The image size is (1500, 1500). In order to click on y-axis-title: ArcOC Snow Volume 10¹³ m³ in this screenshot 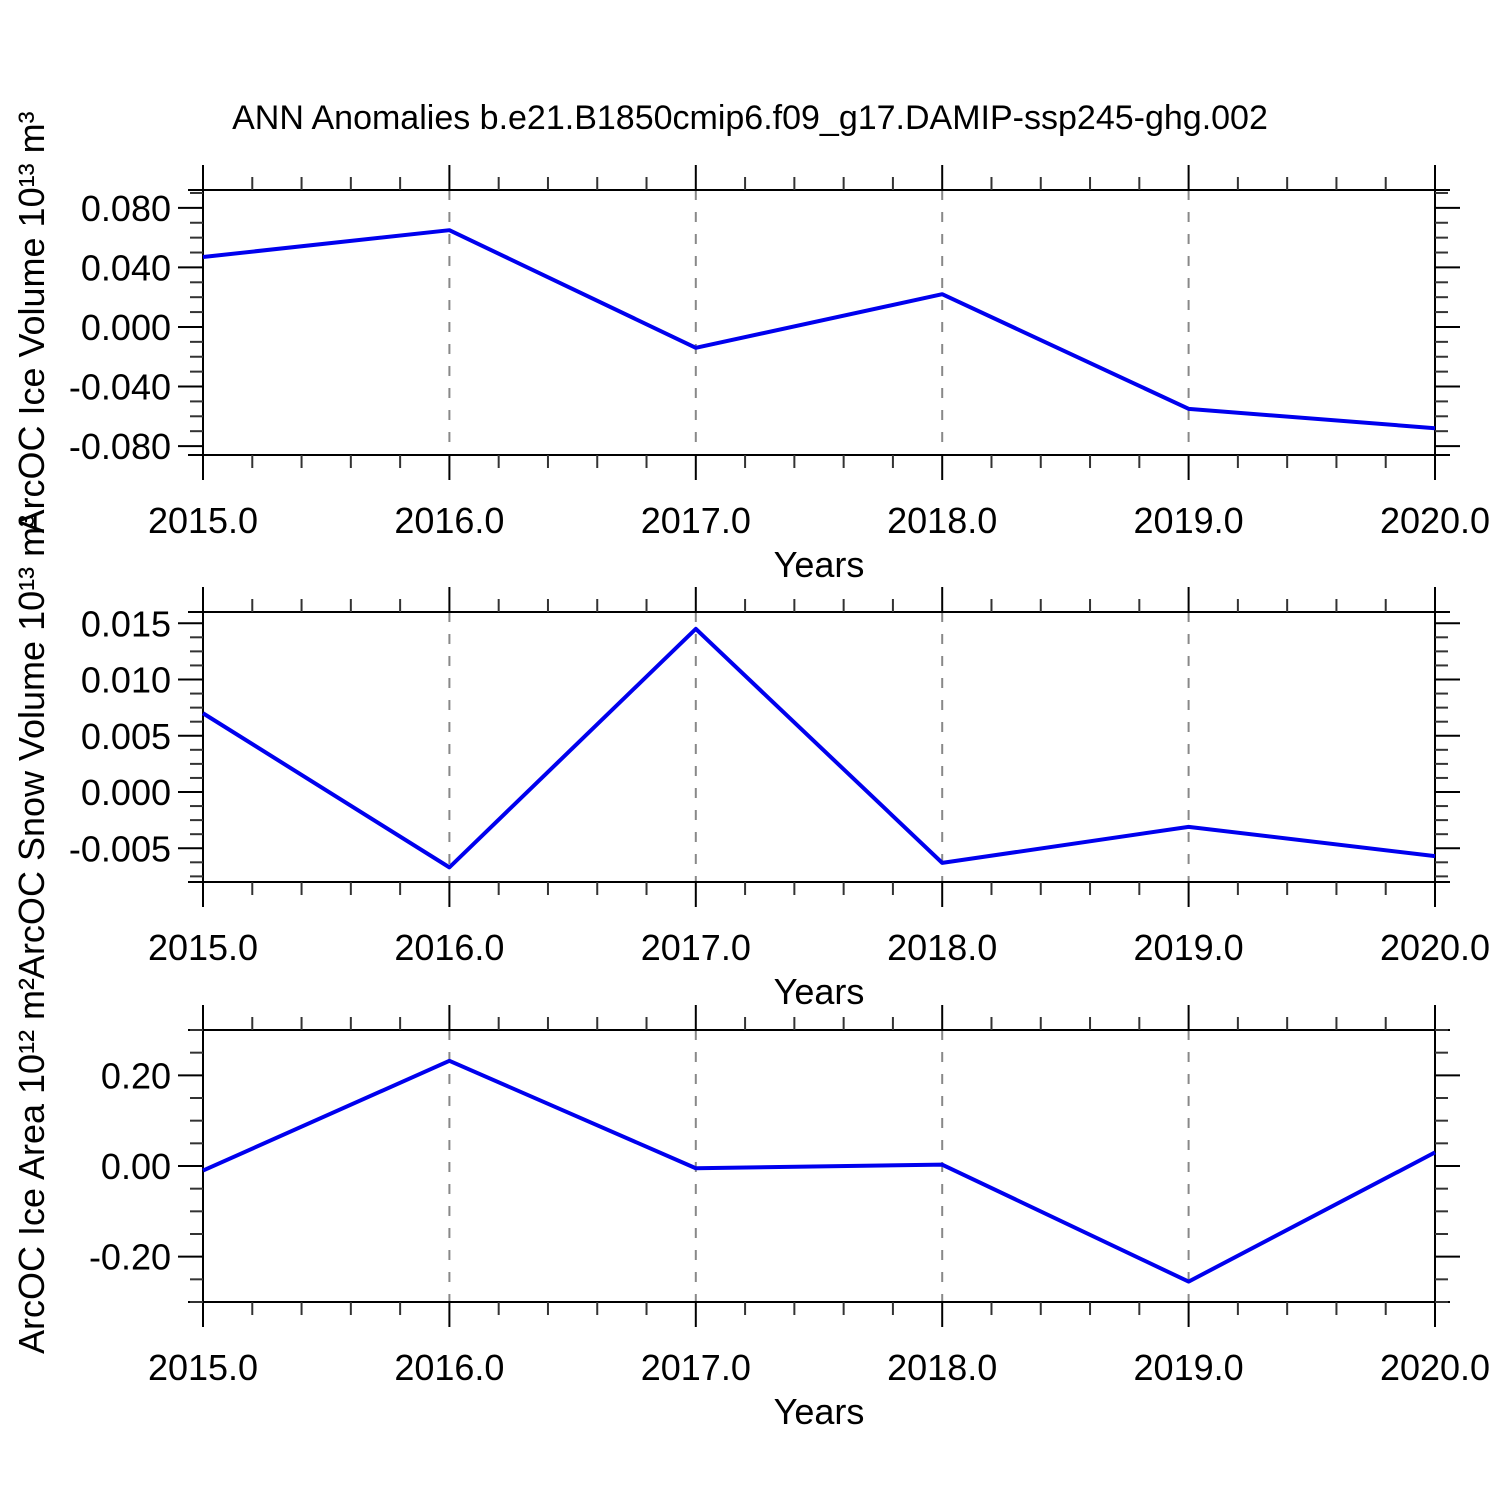, I will do `click(31, 747)`.